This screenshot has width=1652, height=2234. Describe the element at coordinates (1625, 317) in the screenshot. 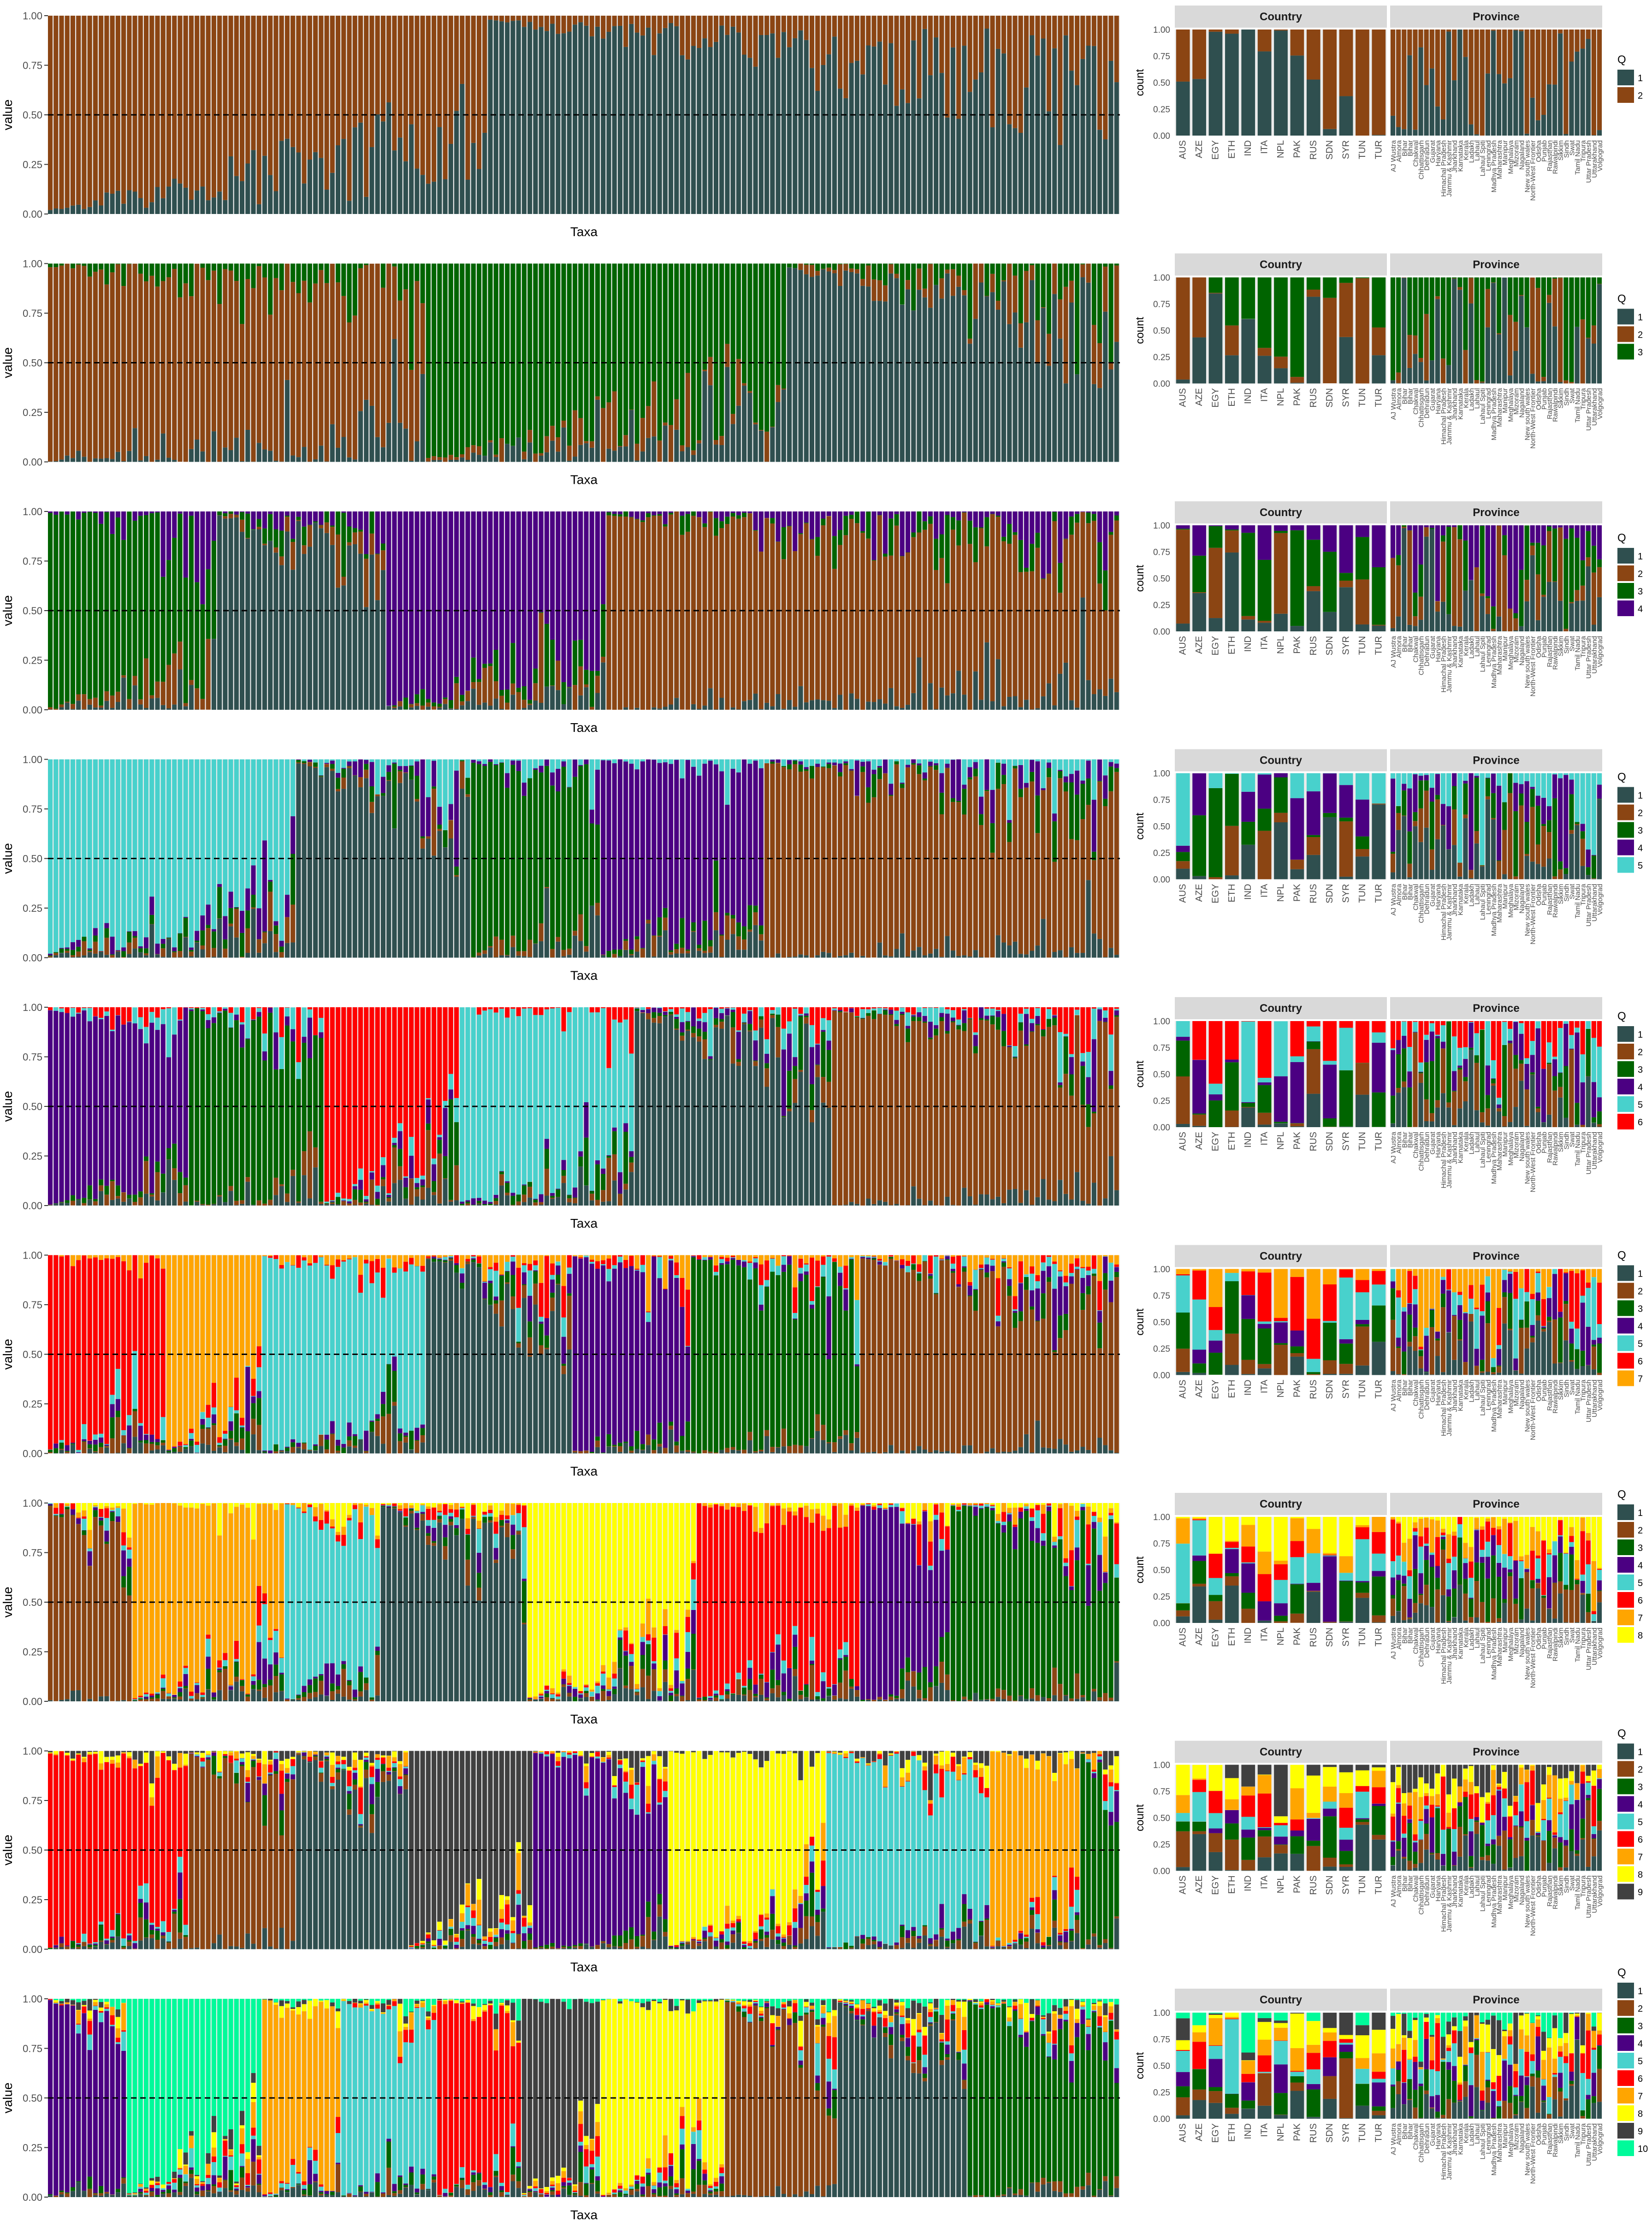

I see `legend-key` at that location.